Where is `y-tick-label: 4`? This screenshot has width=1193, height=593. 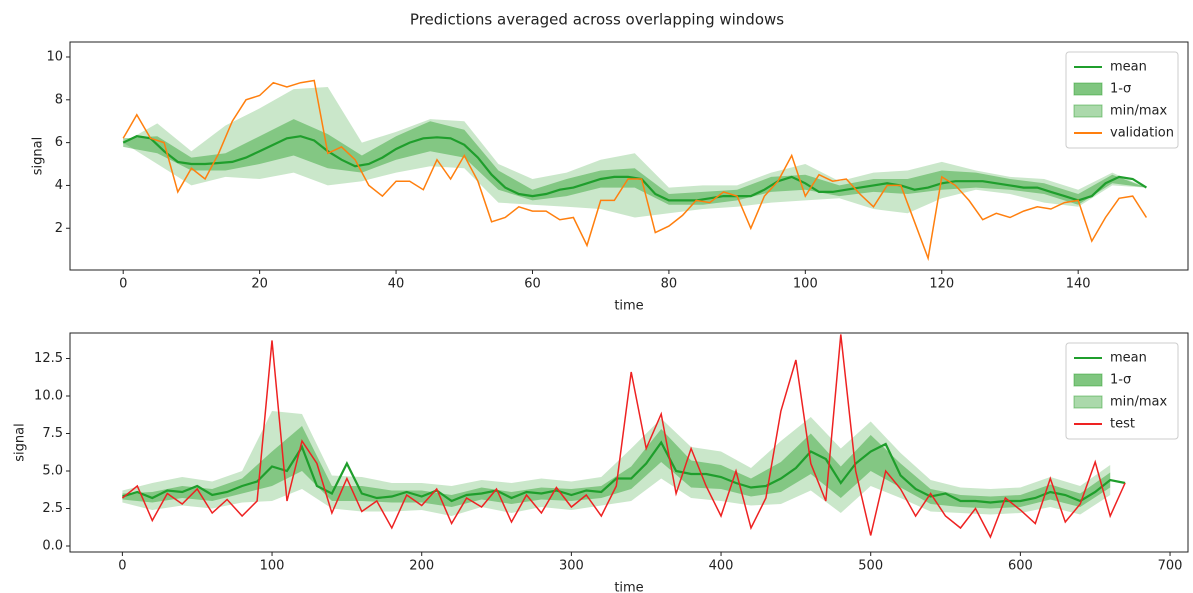 y-tick-label: 4 is located at coordinates (59, 185).